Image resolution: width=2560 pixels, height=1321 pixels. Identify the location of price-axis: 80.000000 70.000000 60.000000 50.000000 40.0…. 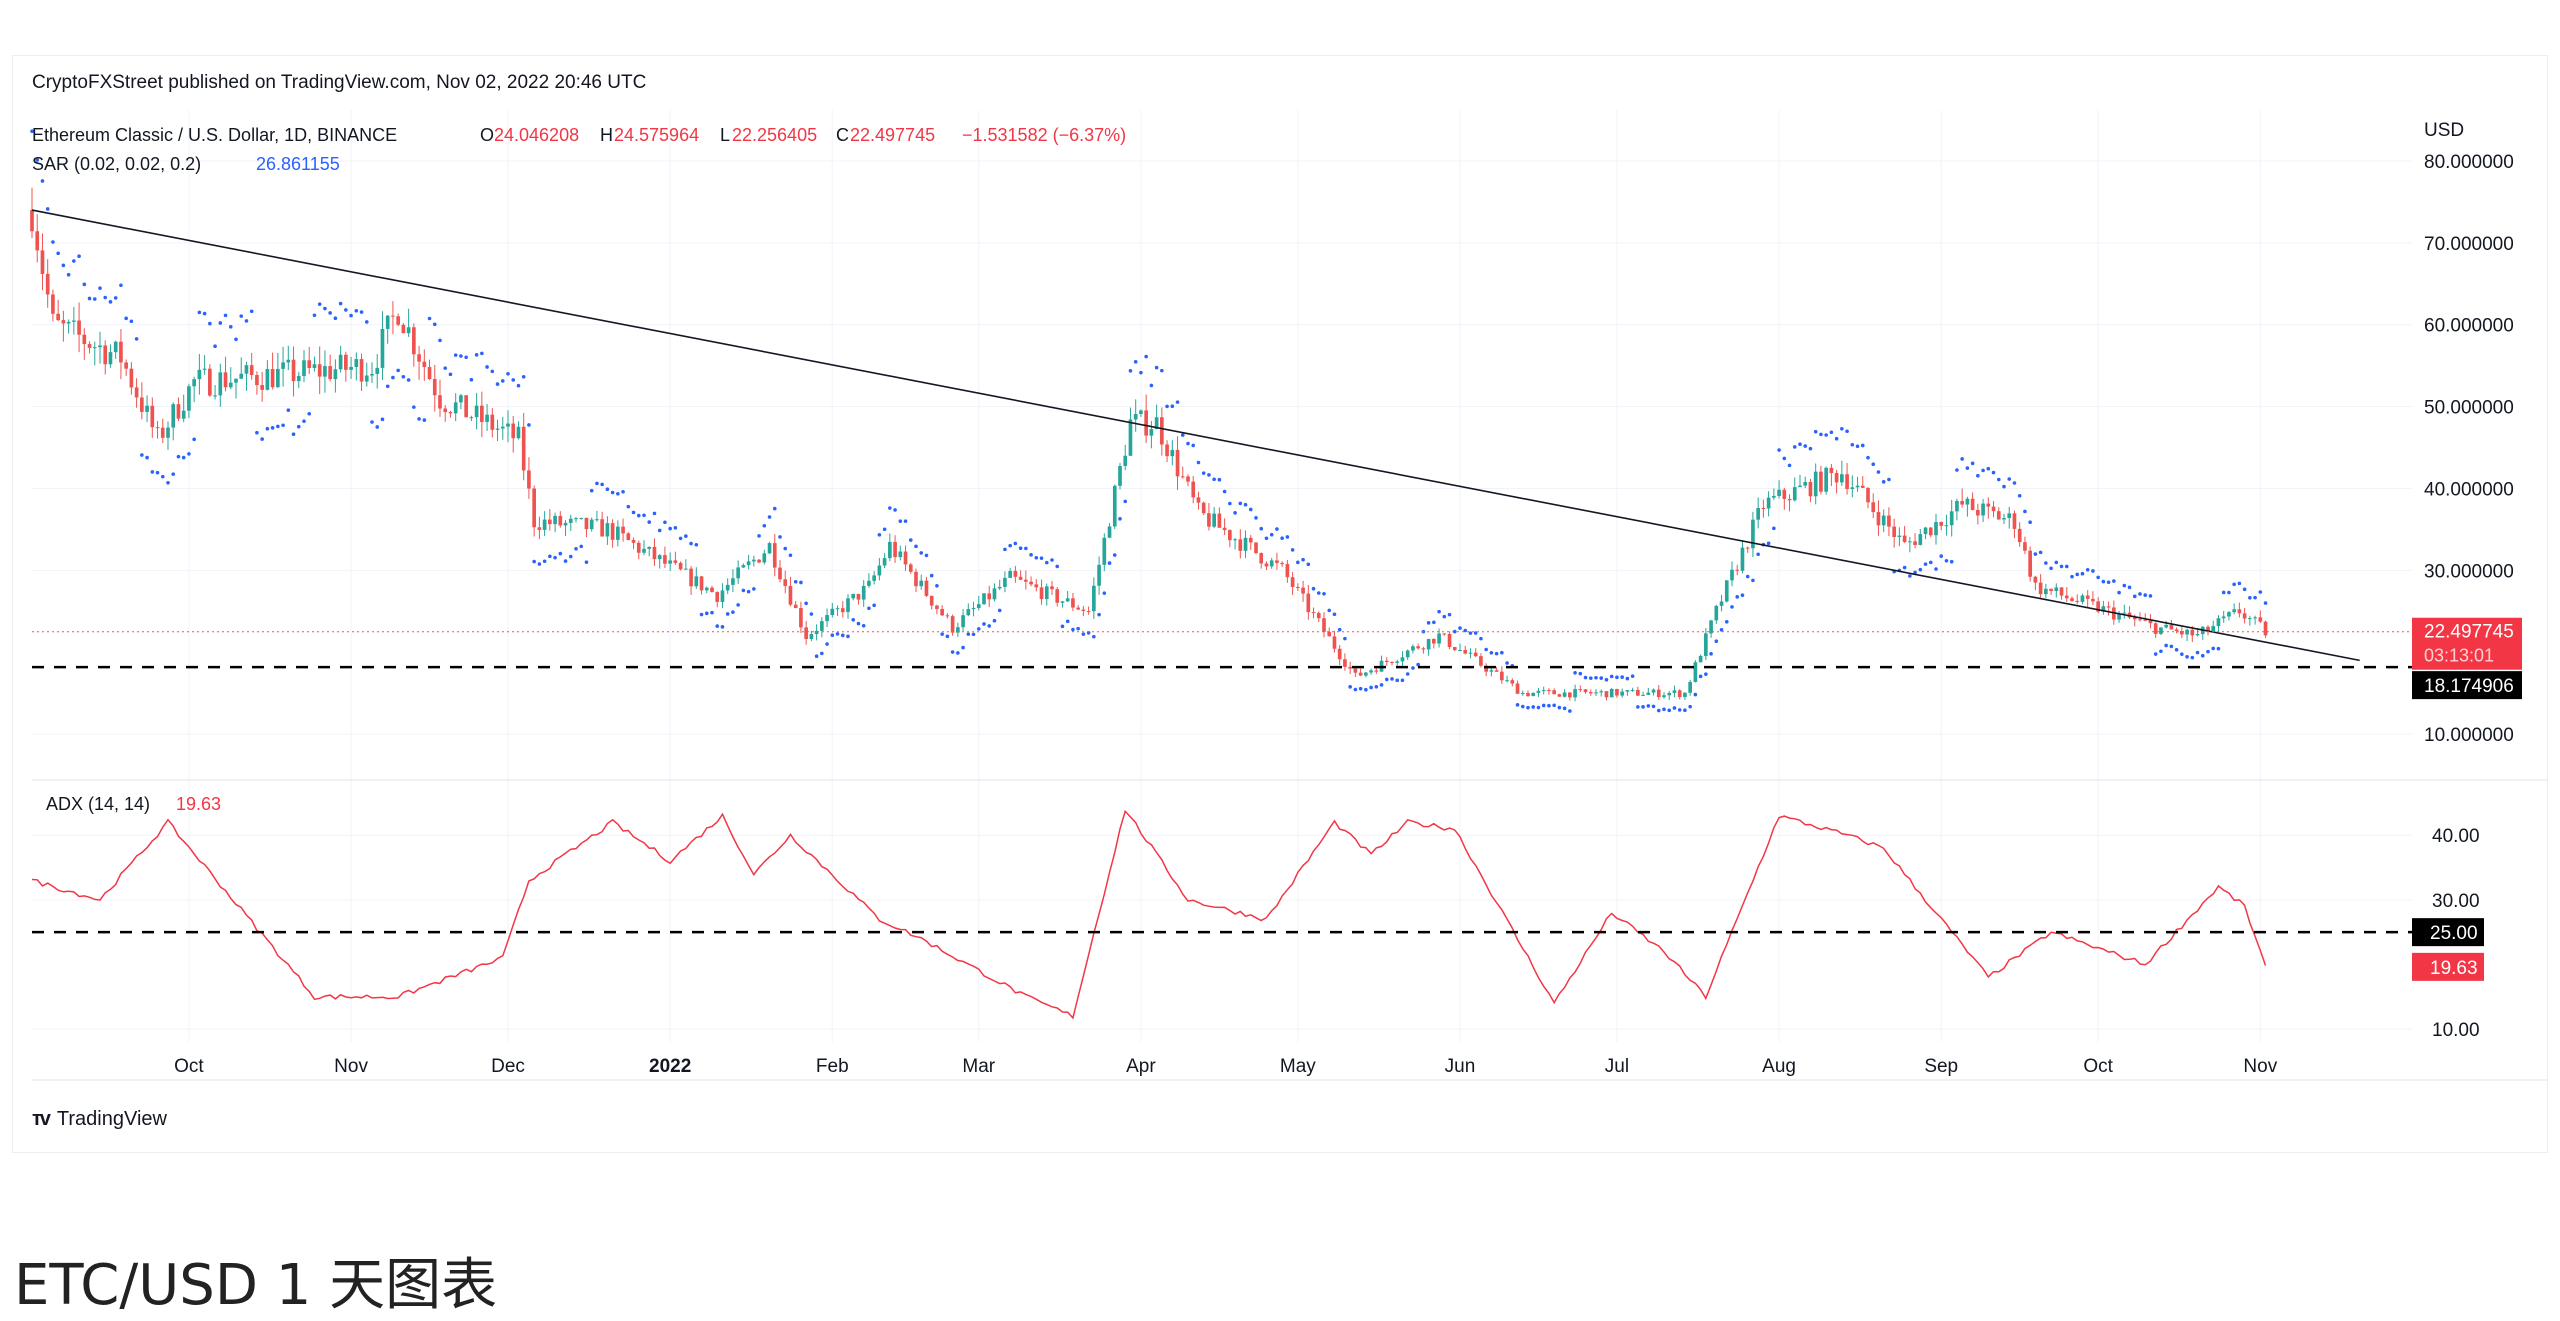
(2469, 449).